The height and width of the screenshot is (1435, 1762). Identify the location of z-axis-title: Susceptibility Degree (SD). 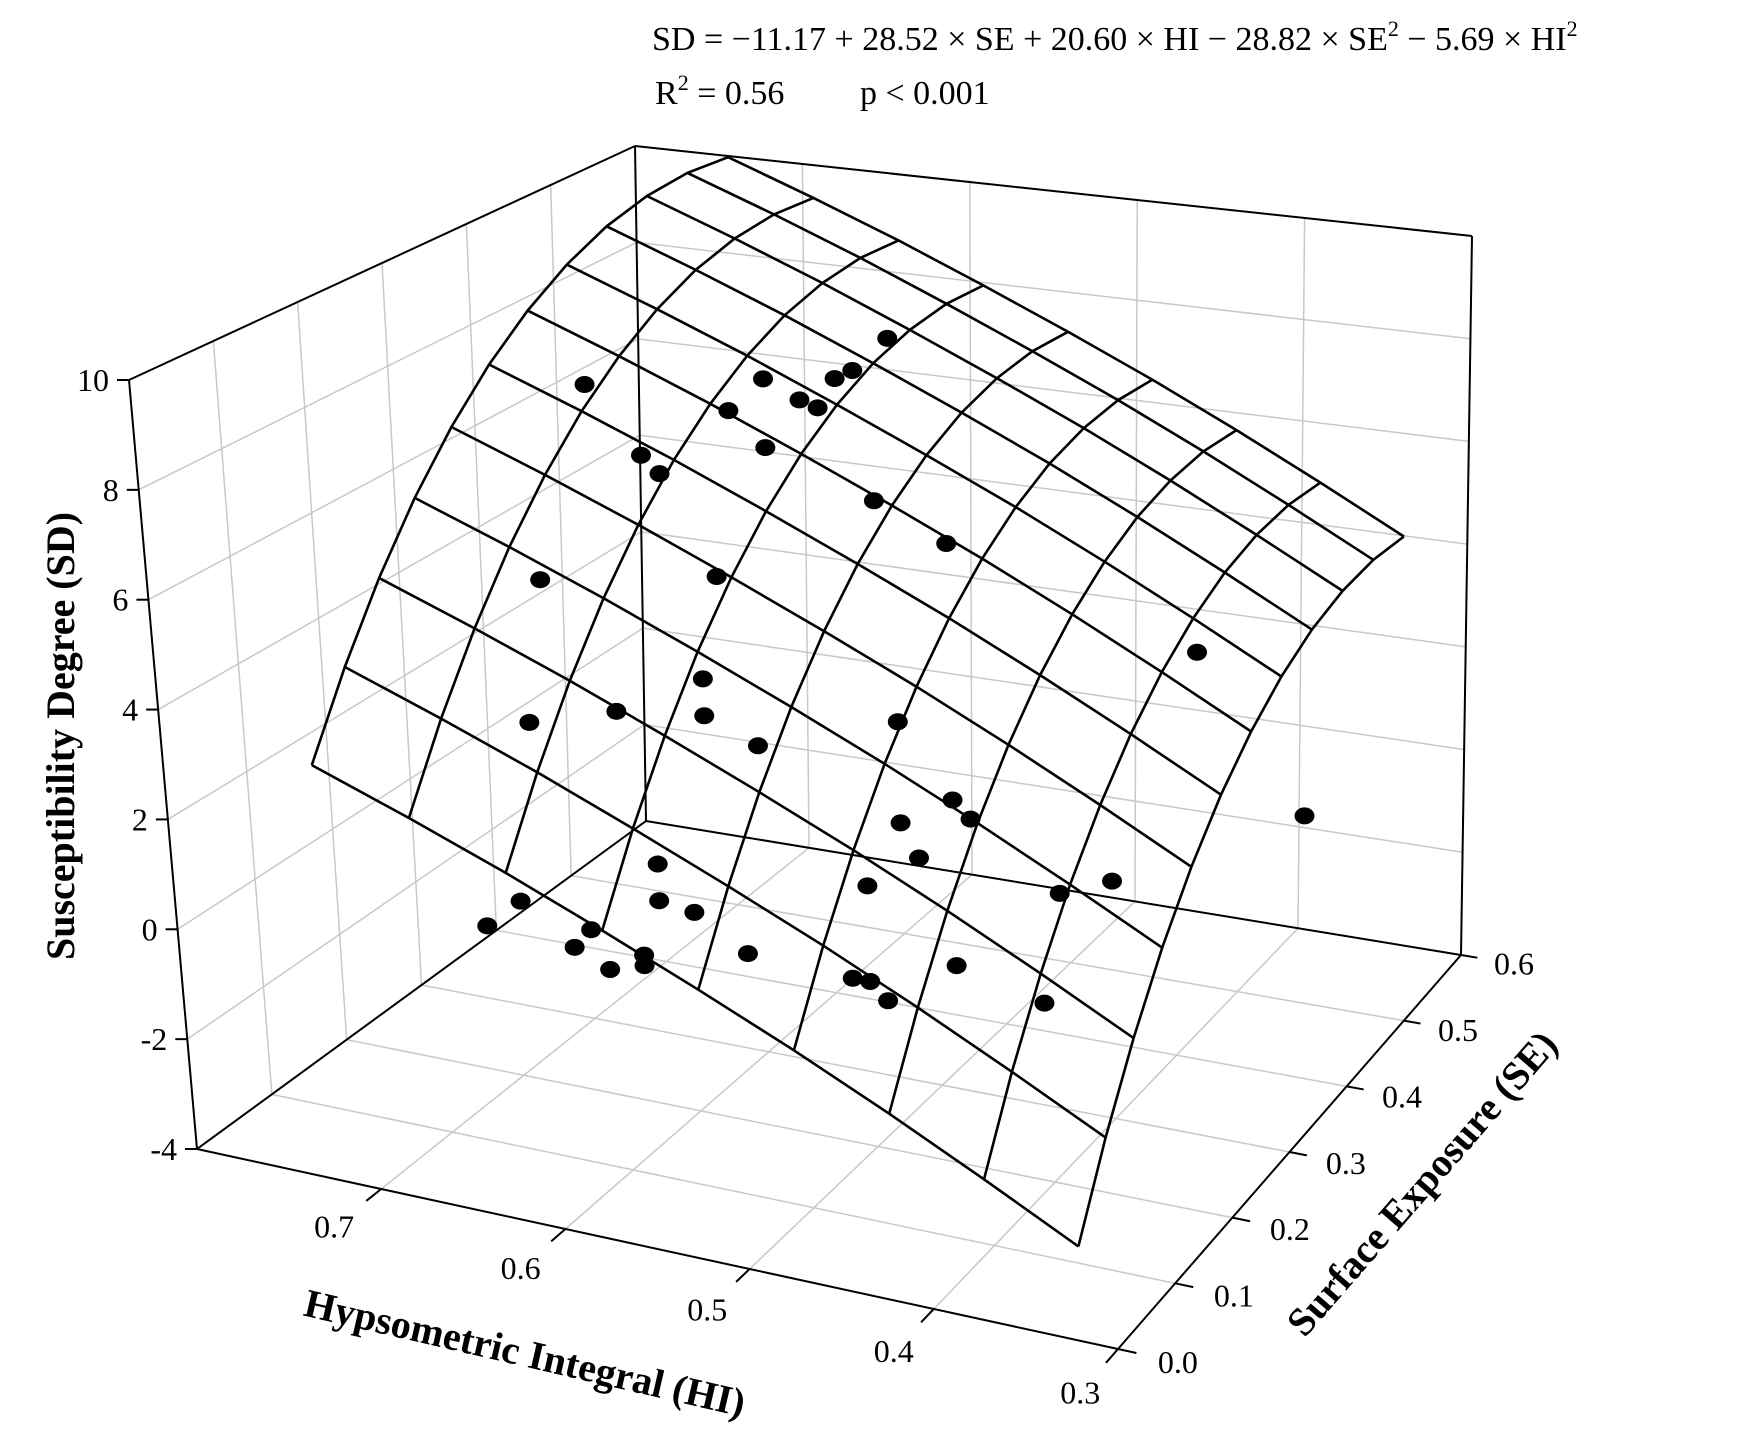
(60, 736).